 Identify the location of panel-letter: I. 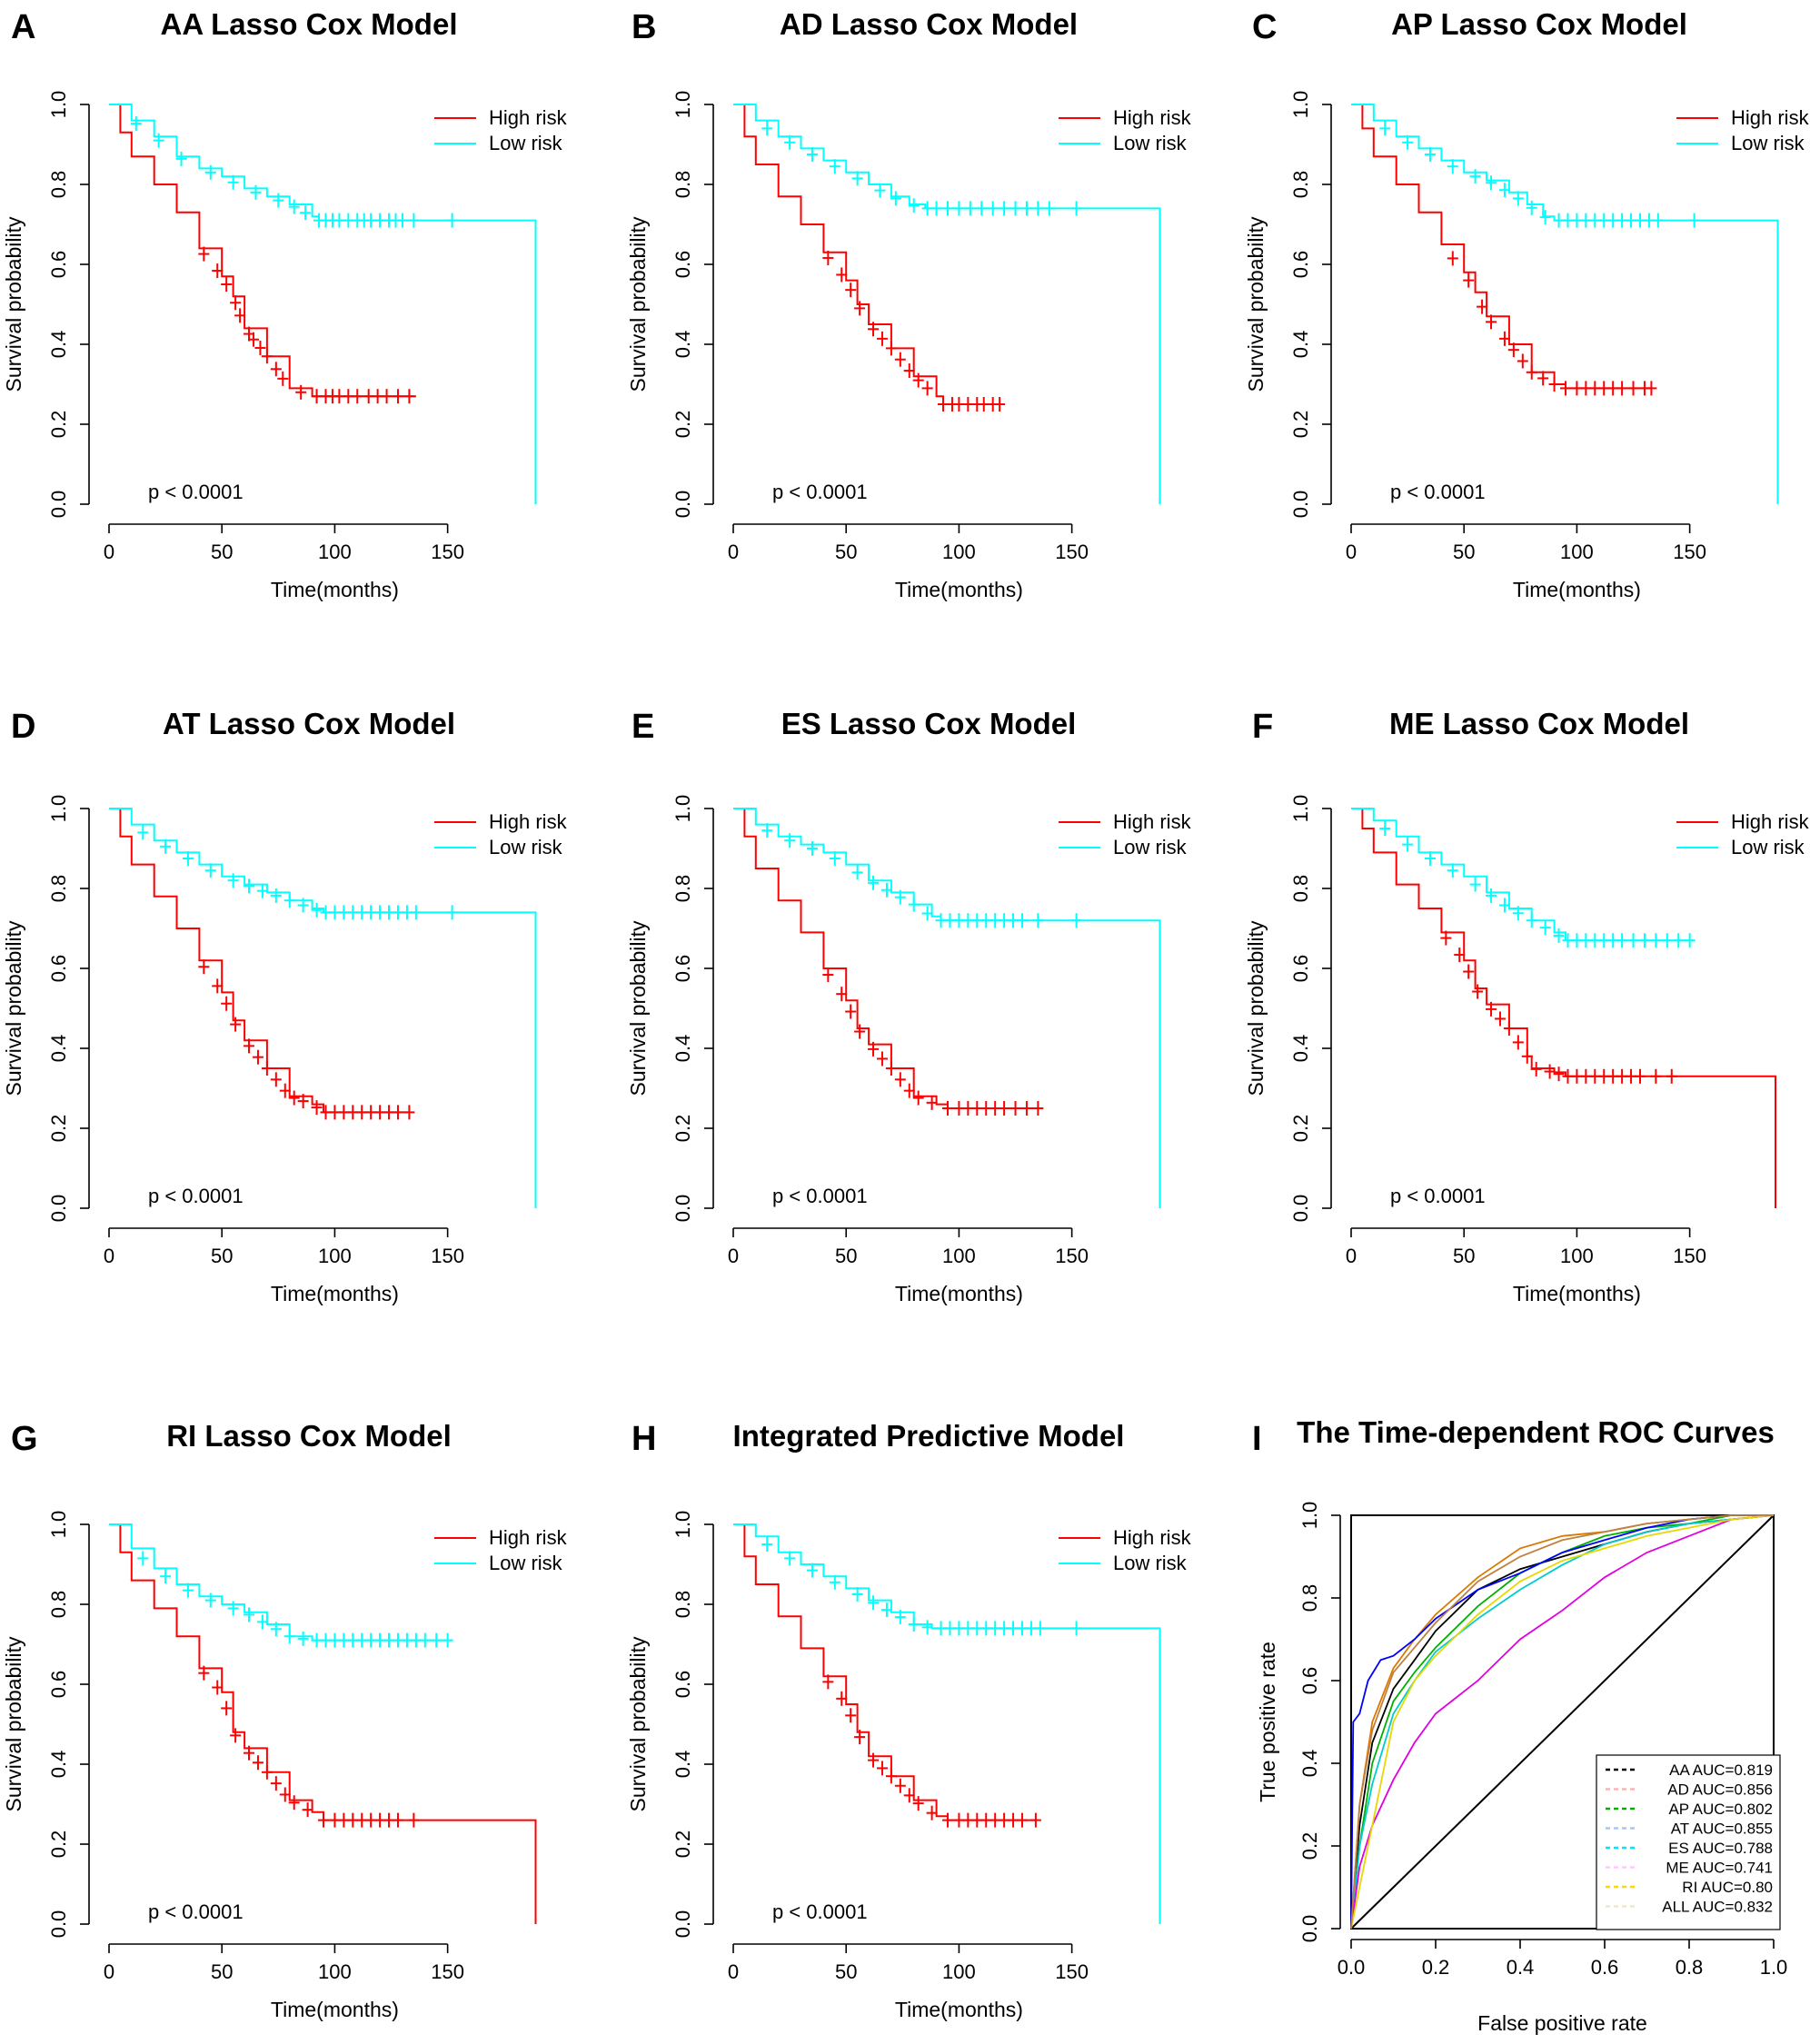
(1257, 1439).